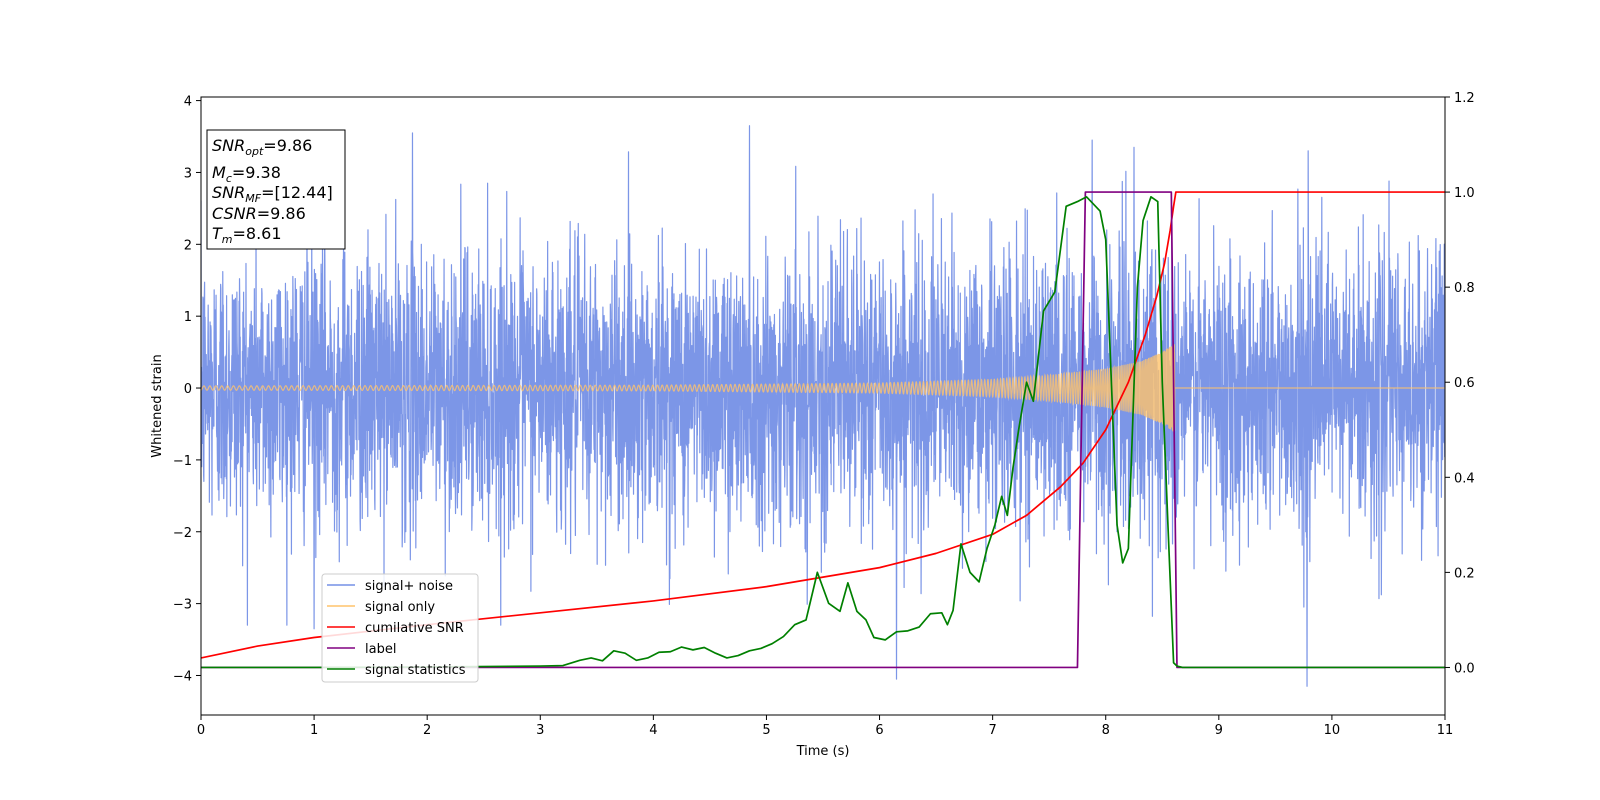  I want to click on legend-item-signal-statistics: signal statistics, so click(396, 670).